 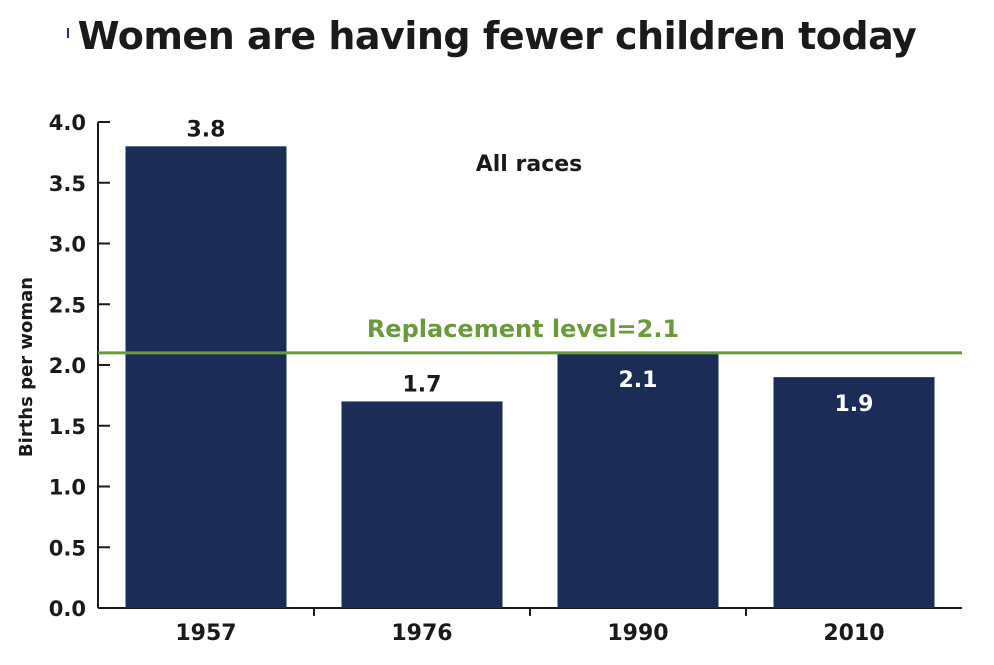 What do you see at coordinates (854, 492) in the screenshot?
I see `bar-2010` at bounding box center [854, 492].